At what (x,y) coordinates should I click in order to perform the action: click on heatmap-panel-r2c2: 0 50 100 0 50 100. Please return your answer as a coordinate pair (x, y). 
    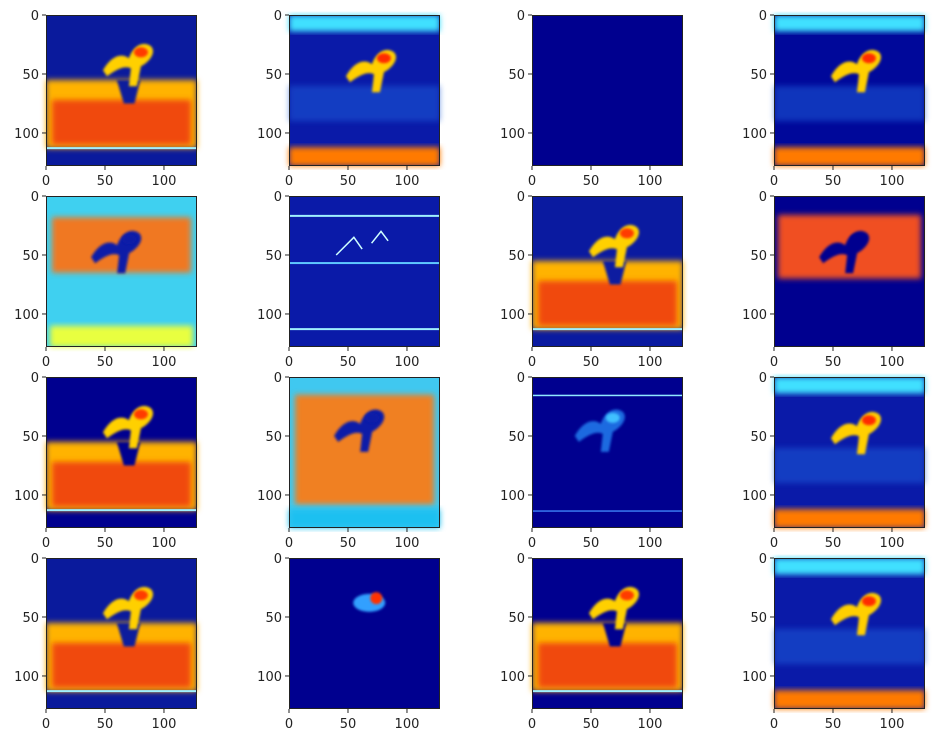
    Looking at the image, I should click on (348, 280).